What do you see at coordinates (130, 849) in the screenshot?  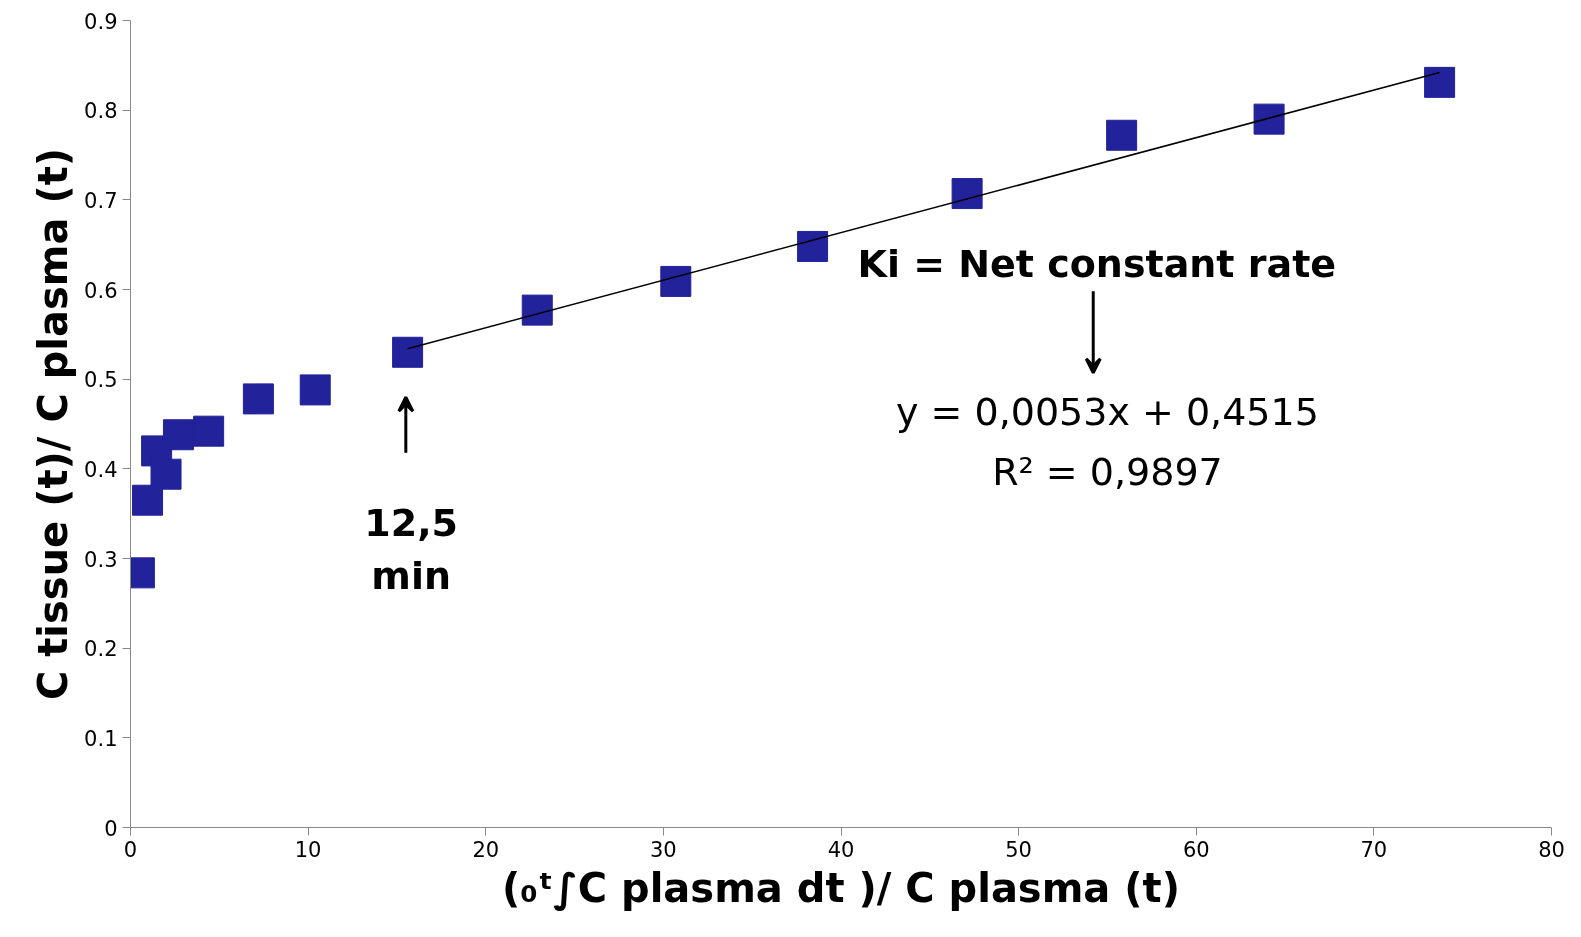 I see `x-tick-label: 0` at bounding box center [130, 849].